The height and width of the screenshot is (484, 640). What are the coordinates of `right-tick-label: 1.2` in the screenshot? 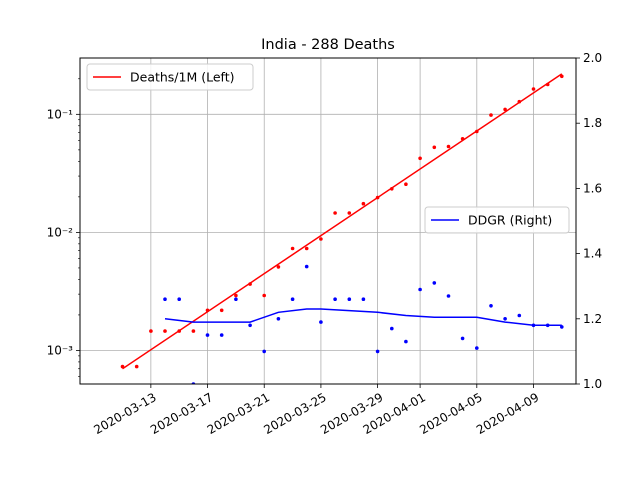 It's located at (592, 319).